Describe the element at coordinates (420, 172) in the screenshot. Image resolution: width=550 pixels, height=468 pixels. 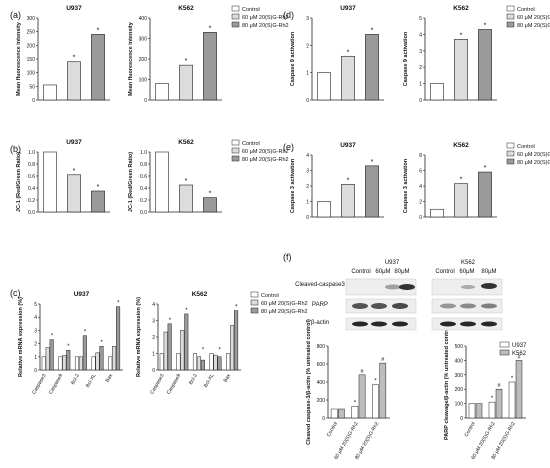
I see `y-tick-label: 6` at that location.